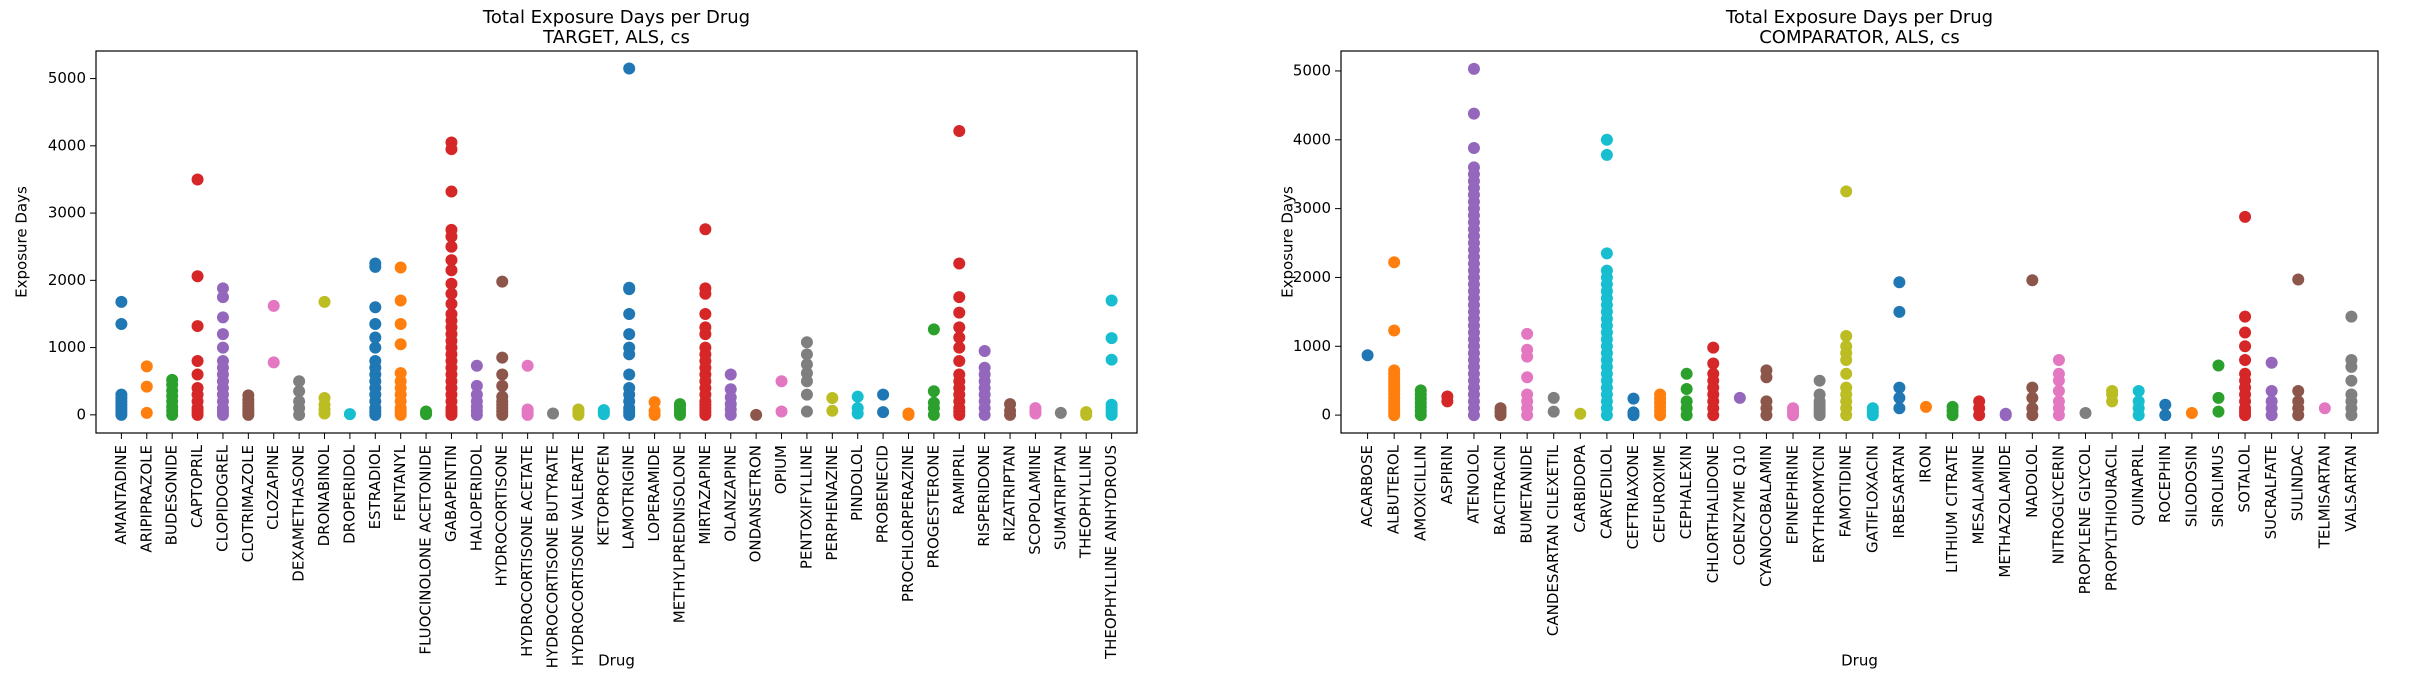  Describe the element at coordinates (324, 495) in the screenshot. I see `x-tick-label: DRONABINOL` at that location.